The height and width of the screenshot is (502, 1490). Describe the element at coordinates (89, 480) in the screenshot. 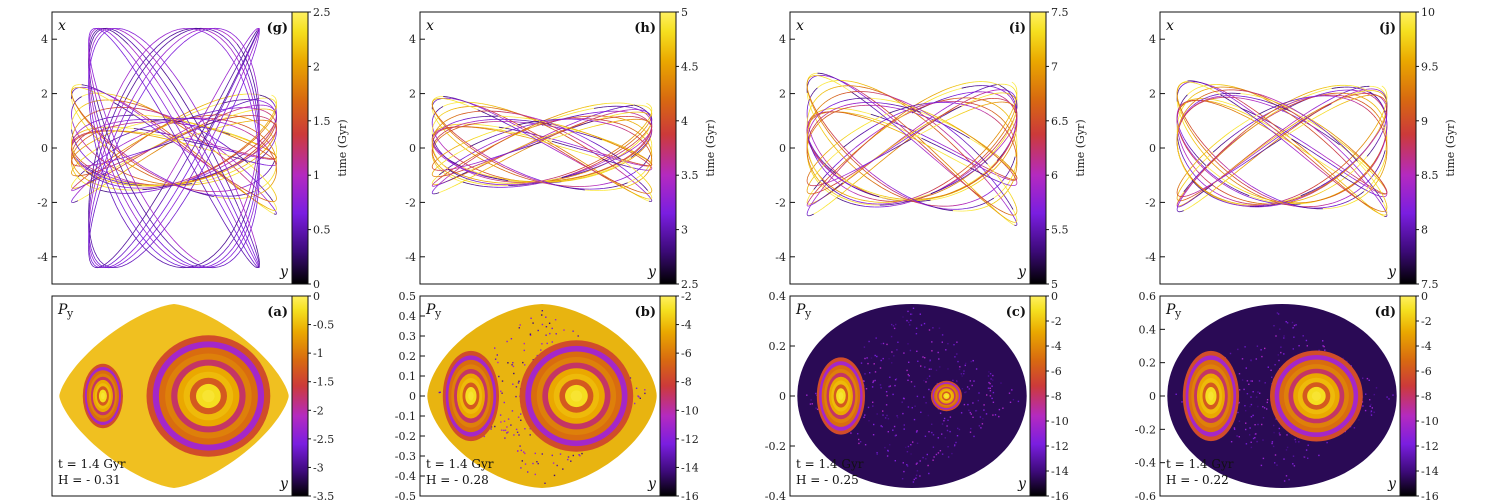

I see `annotation-energy: H = - 0.31` at that location.